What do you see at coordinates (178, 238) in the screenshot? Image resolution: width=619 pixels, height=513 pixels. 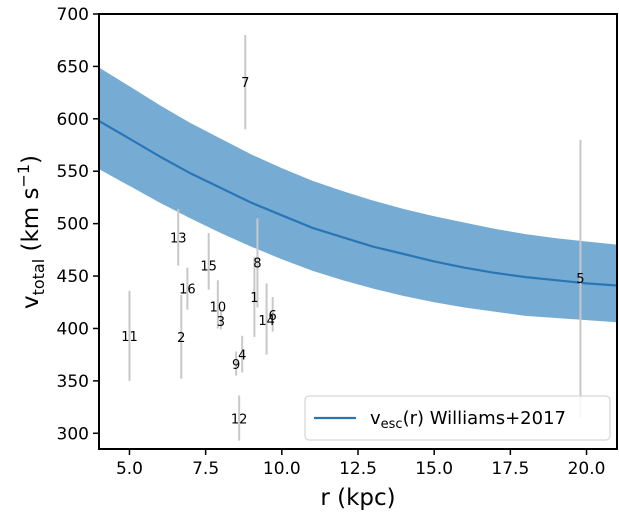 I see `point-label-13: 13` at bounding box center [178, 238].